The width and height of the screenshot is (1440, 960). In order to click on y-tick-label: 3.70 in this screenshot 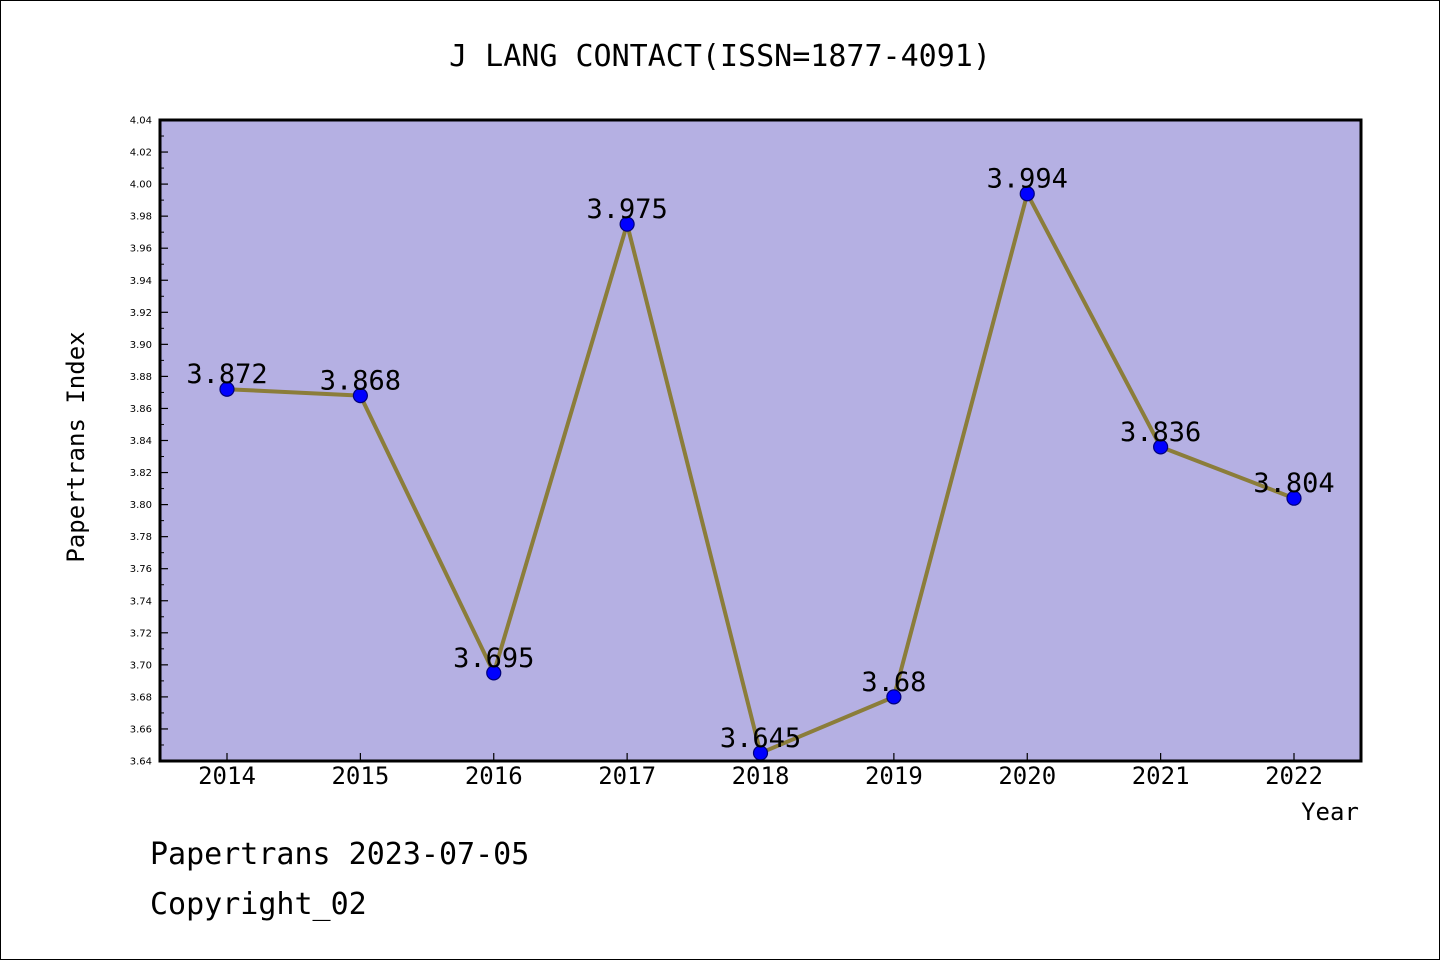, I will do `click(141, 665)`.